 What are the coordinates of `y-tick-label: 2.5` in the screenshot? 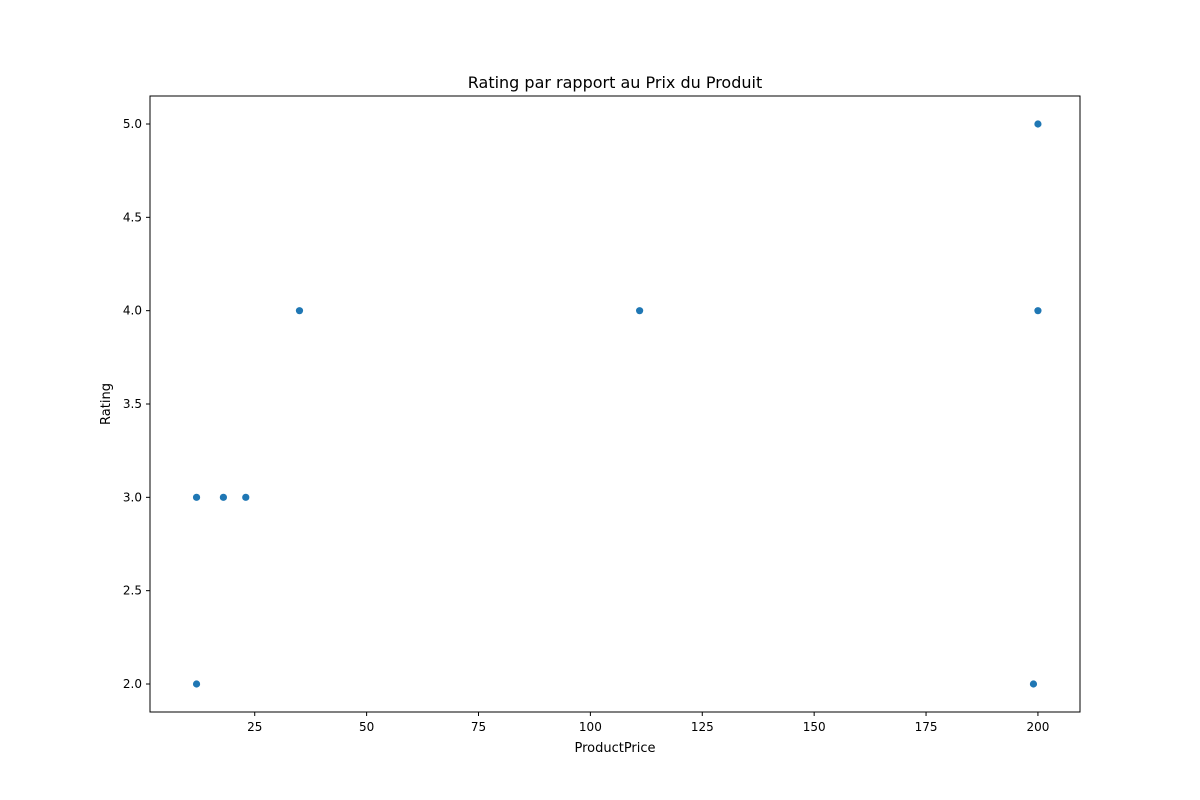 It's located at (132, 591).